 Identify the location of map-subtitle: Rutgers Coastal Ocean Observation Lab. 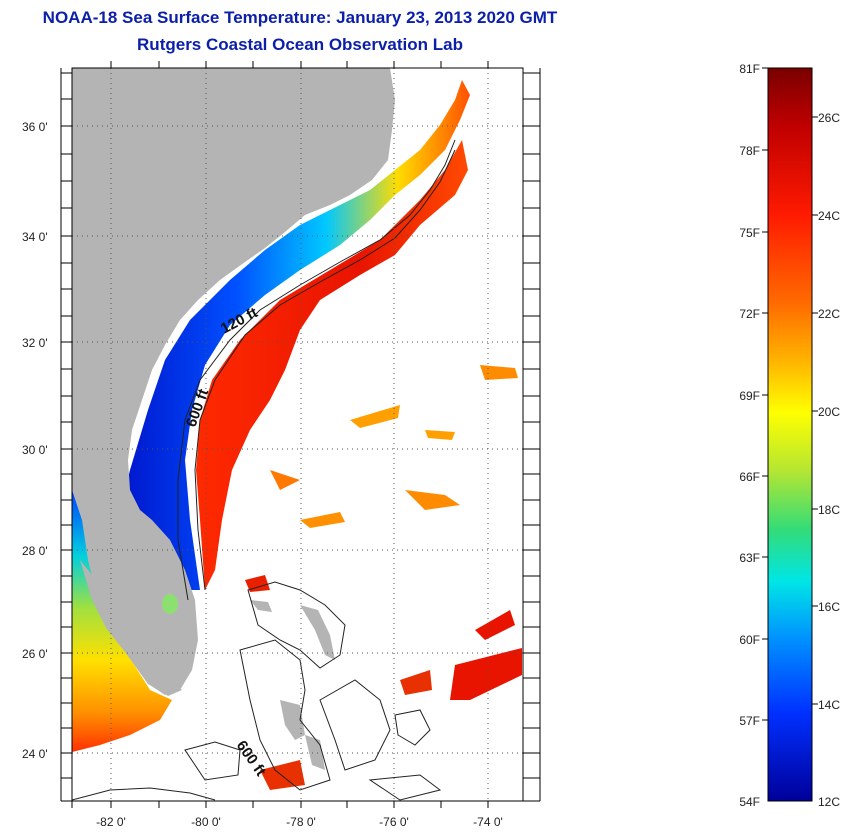
(300, 44).